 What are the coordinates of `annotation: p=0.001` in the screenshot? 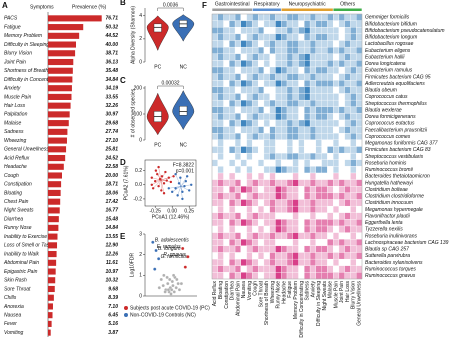 It's located at (185, 171).